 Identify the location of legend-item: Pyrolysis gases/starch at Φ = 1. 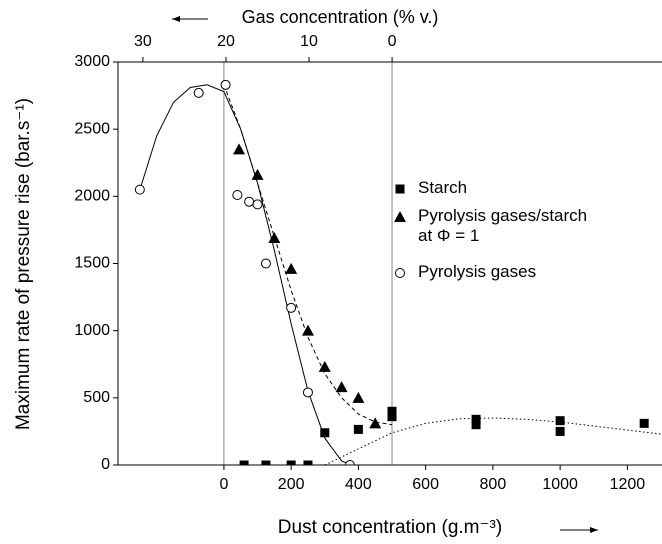
(503, 225).